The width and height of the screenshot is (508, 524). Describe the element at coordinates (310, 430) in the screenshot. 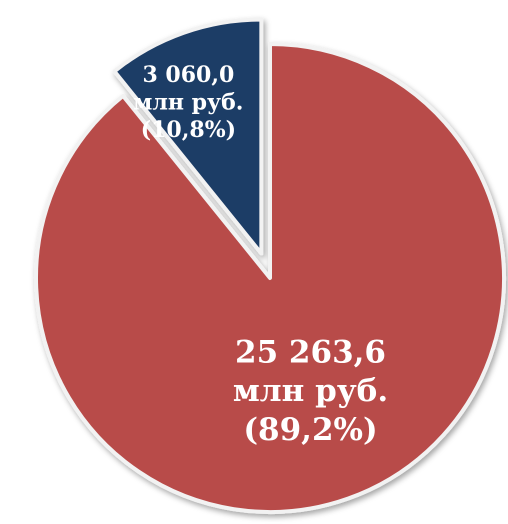

I see `data-label: (89,2%)` at that location.